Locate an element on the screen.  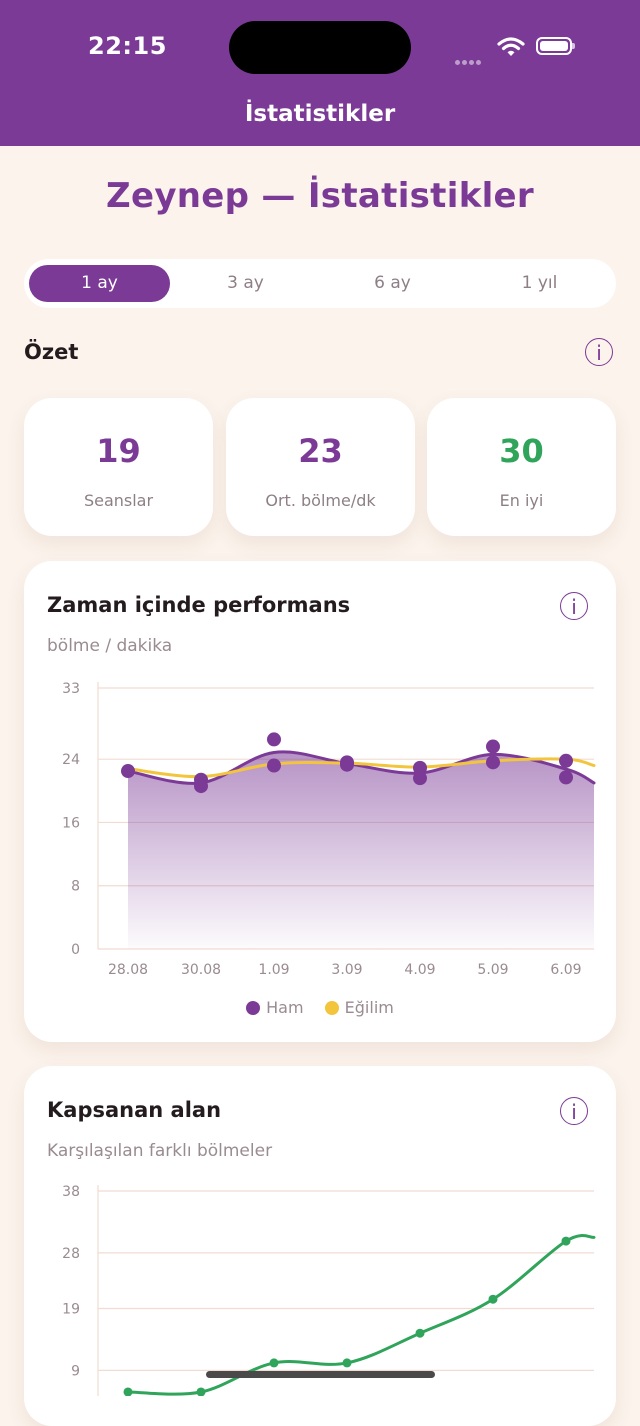
y-tick-label: 0 is located at coordinates (75, 950).